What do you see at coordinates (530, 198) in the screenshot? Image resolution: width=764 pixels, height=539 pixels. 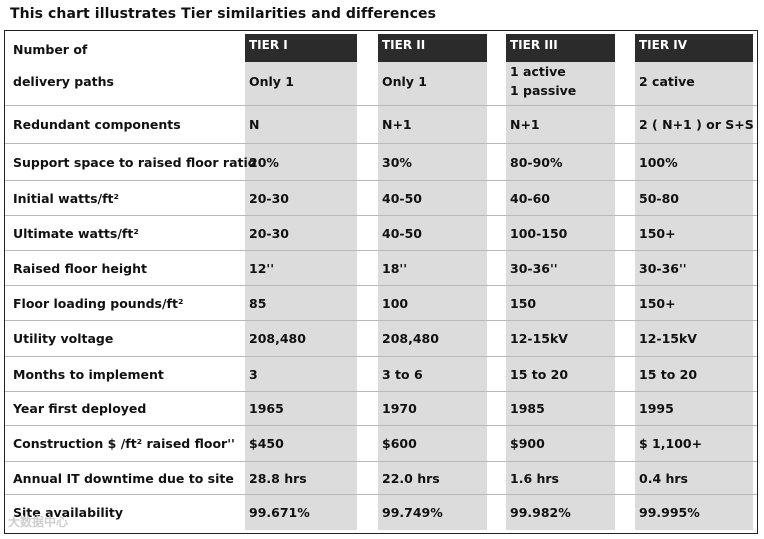 I see `row-cell: 40-60` at bounding box center [530, 198].